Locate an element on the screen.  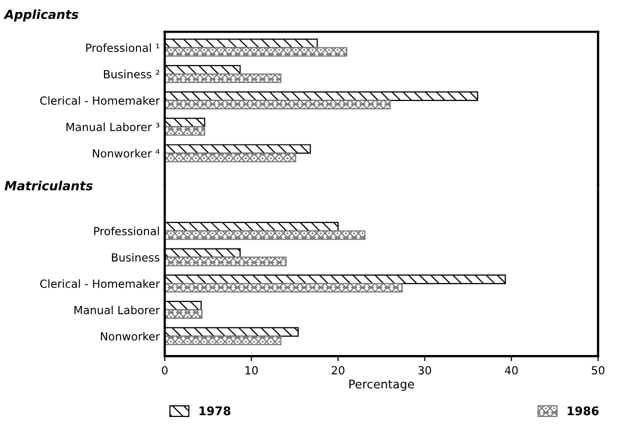
text: Matriculants is located at coordinates (48, 185).